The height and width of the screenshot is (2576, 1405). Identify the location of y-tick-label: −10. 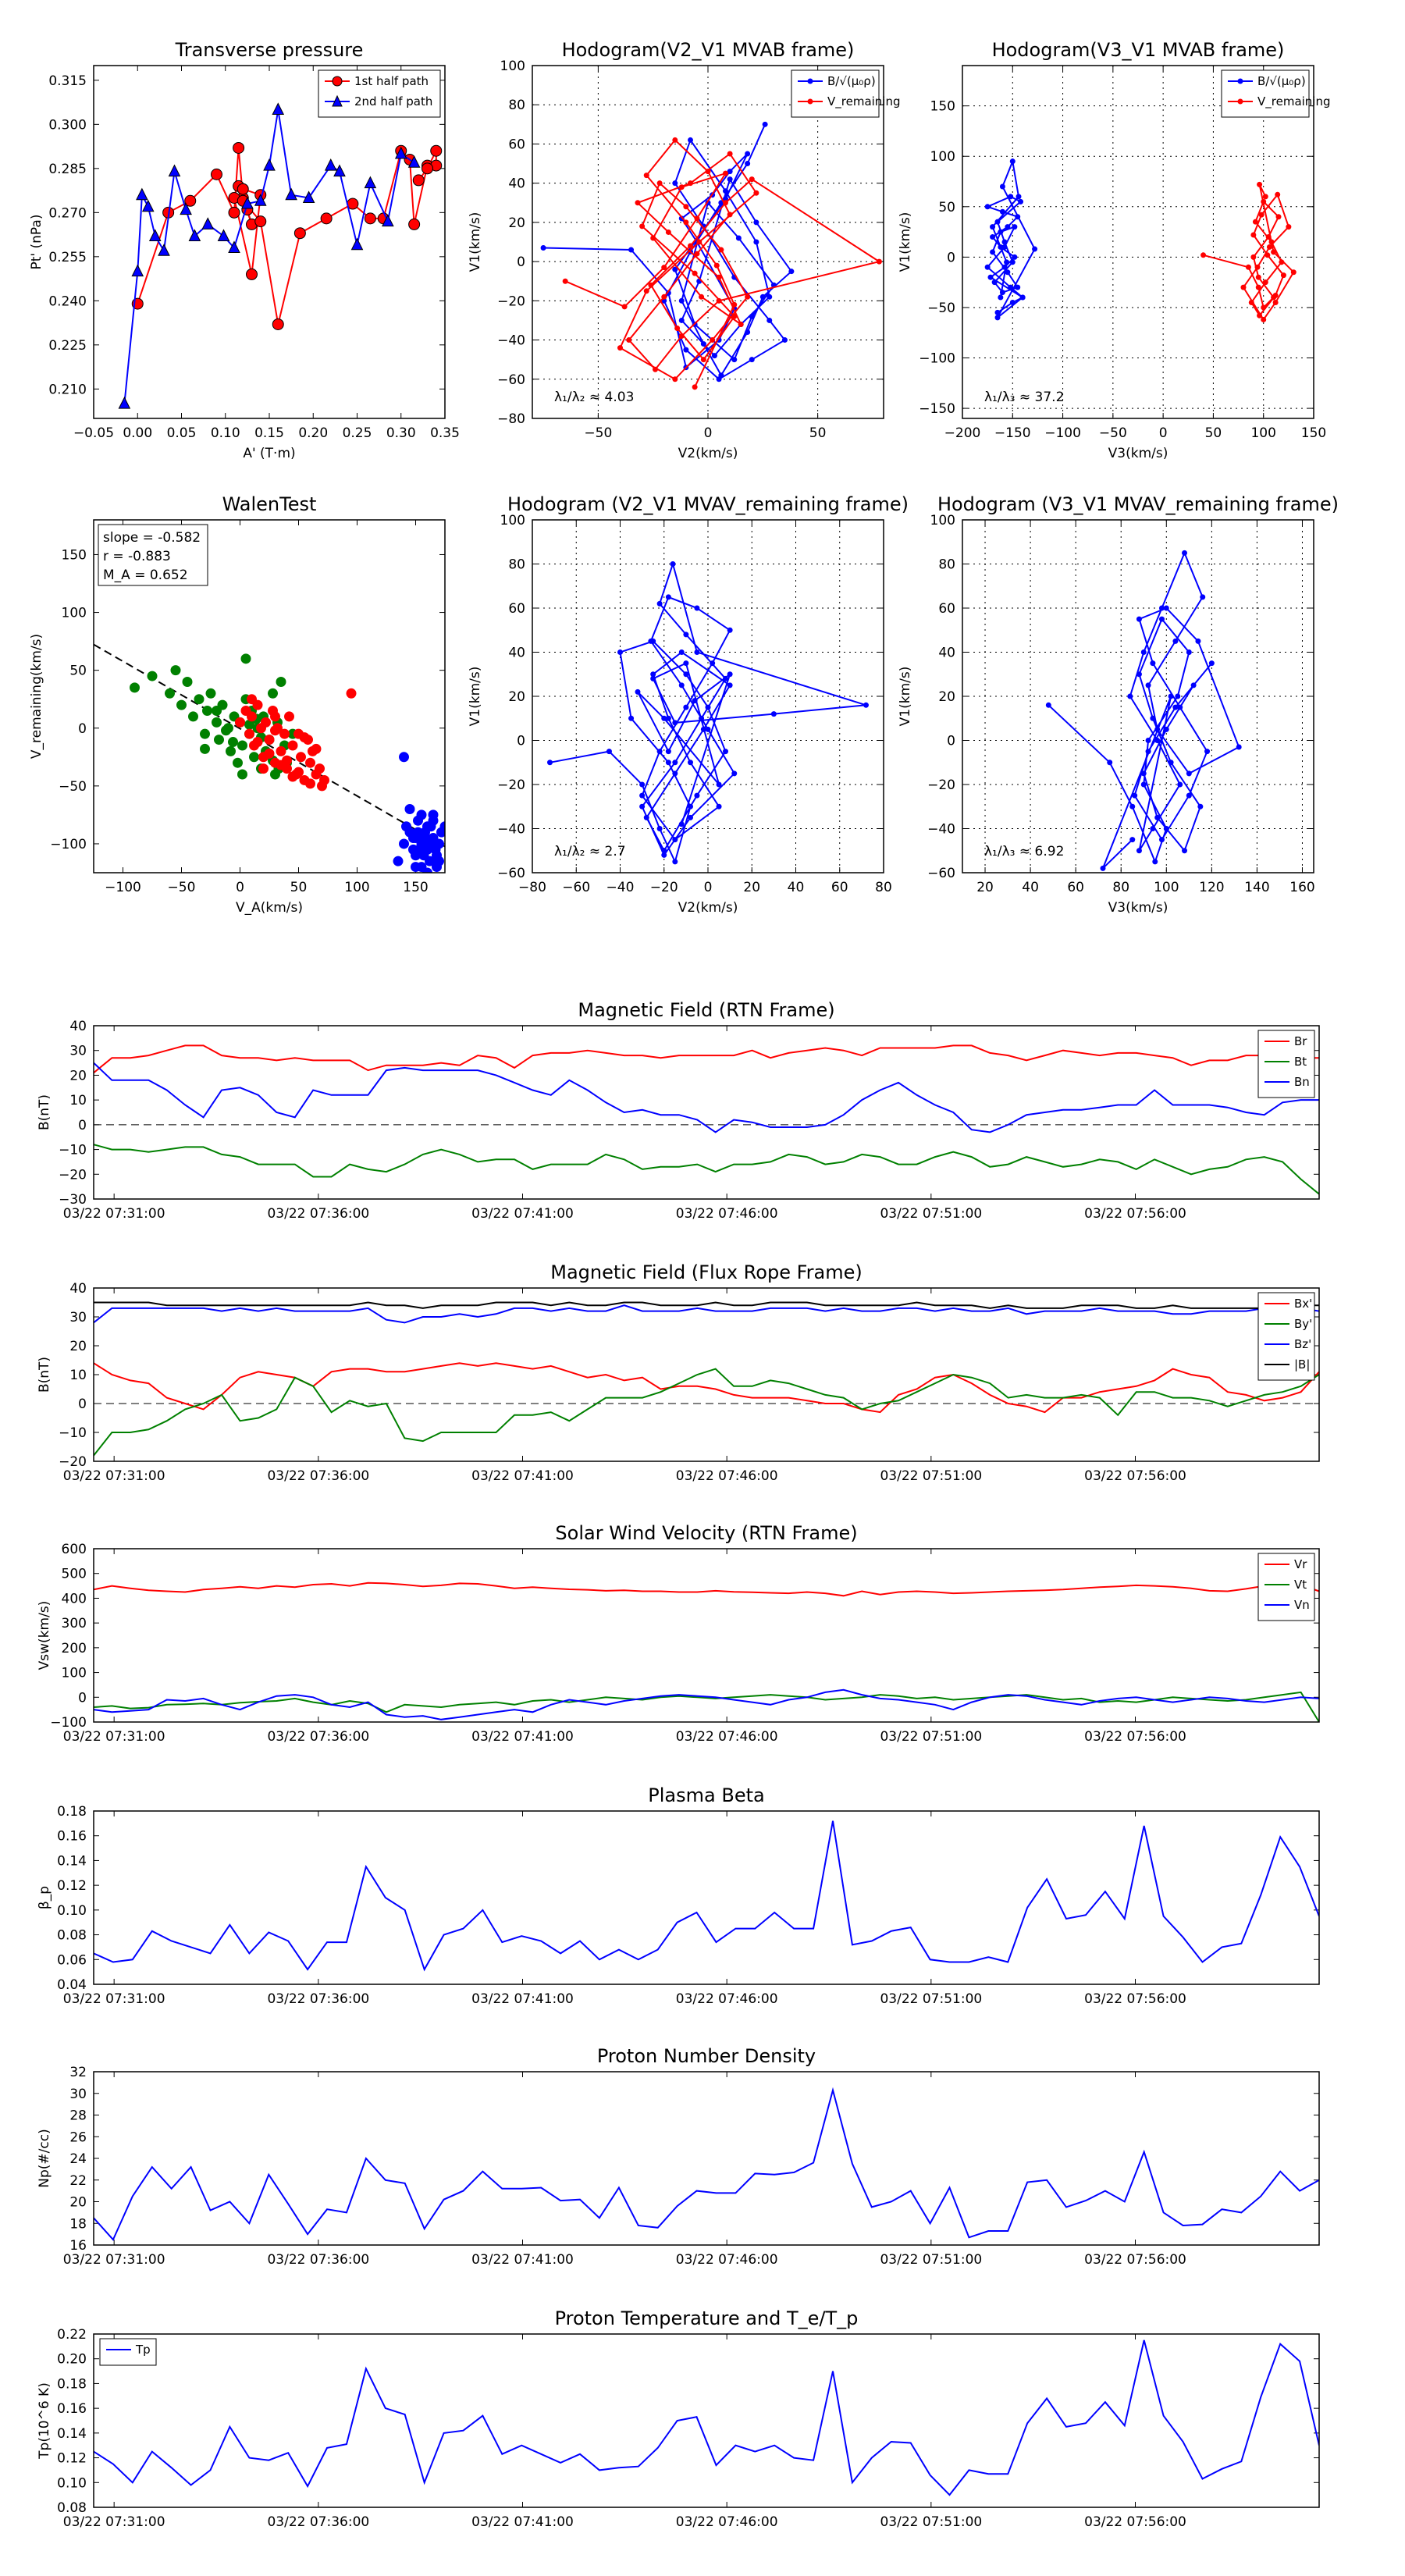
(73, 1433).